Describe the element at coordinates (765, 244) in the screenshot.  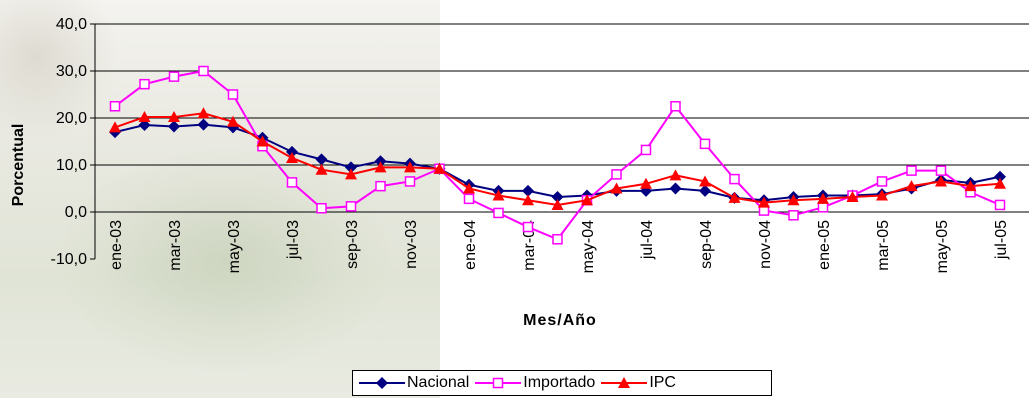
I see `x-tick-label: nov-04` at that location.